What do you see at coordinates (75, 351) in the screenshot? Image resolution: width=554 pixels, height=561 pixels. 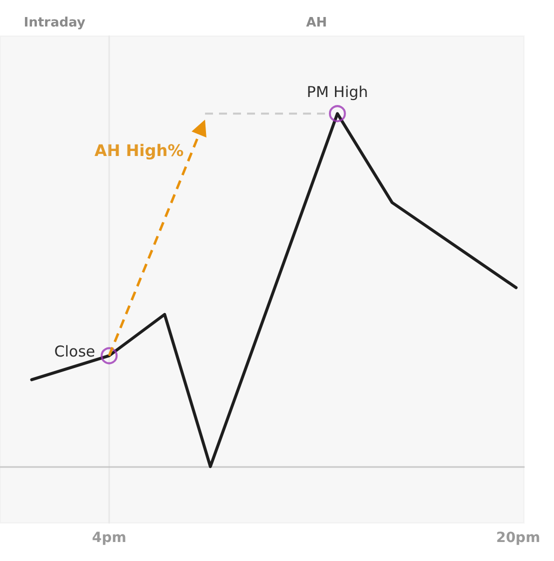 I see `annotation: Close` at bounding box center [75, 351].